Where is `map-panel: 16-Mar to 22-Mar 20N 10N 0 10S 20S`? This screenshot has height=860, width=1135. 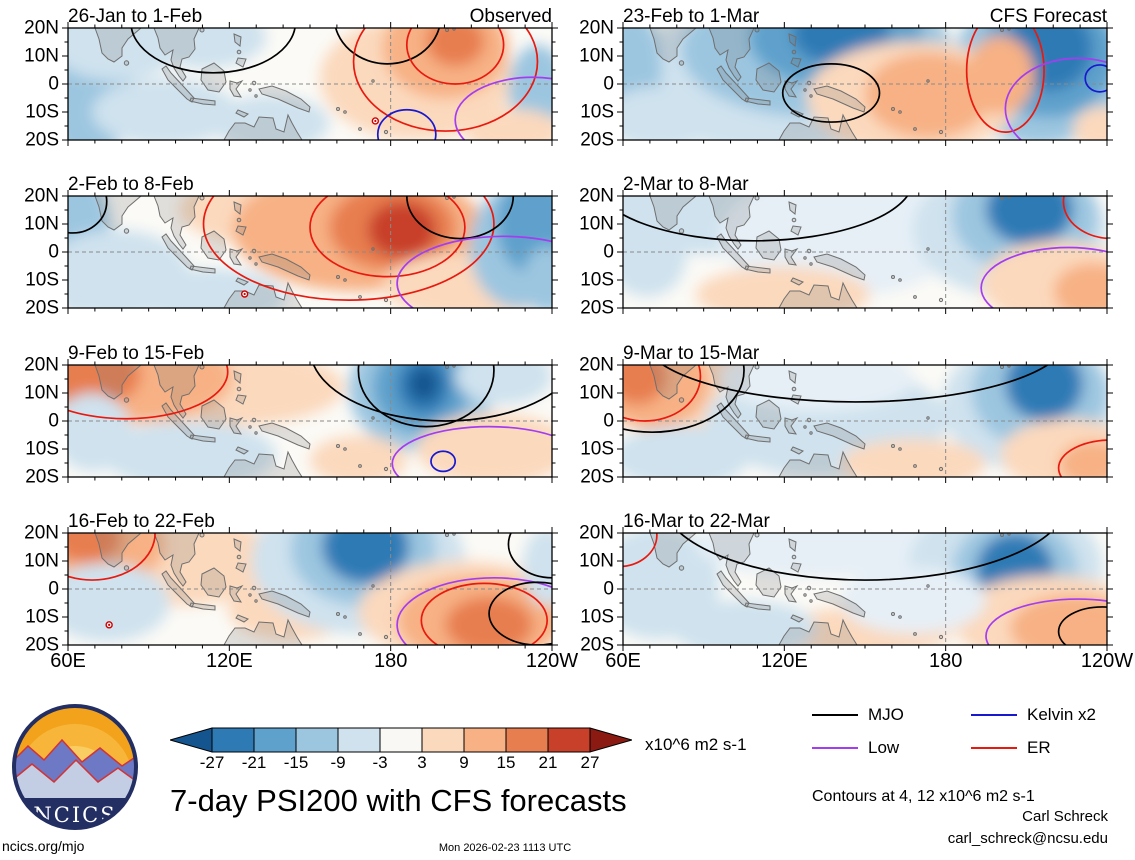
map-panel: 16-Mar to 22-Mar 20N 10N 0 10S 20S is located at coordinates (841, 582).